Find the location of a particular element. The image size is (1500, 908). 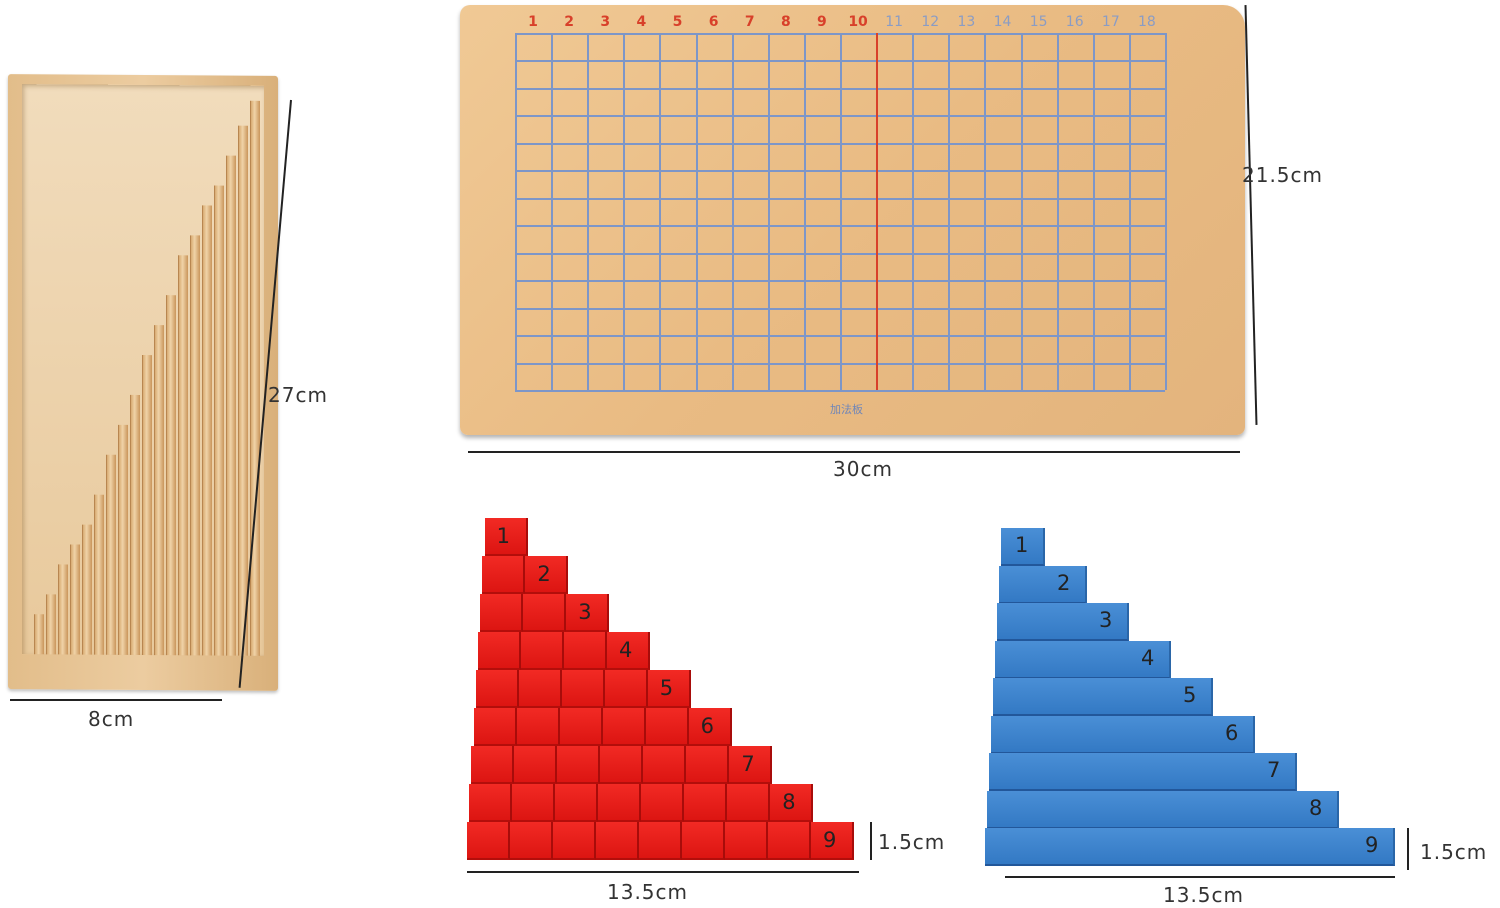

blue-length-label: 13.5cm is located at coordinates (1204, 895).